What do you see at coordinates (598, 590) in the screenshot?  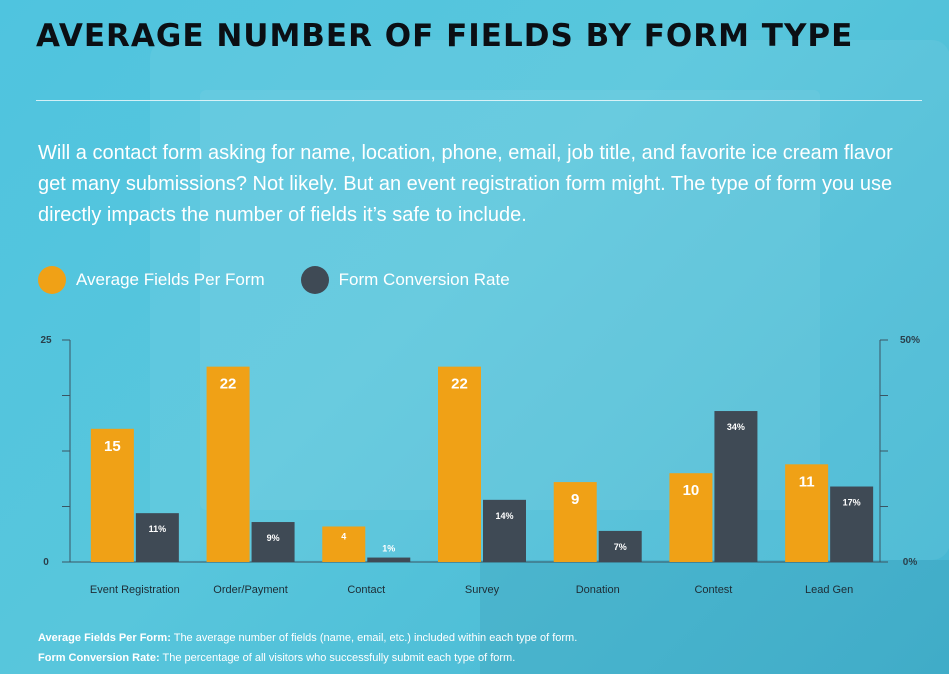 I see `category-label: Donation` at bounding box center [598, 590].